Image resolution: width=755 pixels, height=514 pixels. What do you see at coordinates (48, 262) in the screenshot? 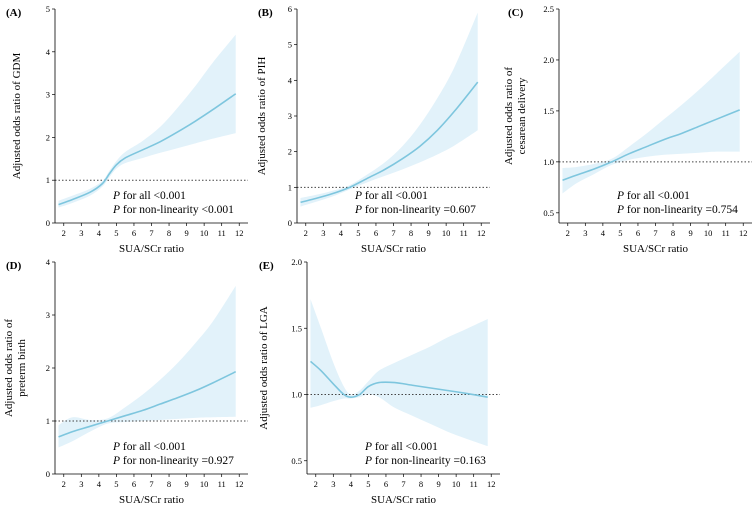
I see `y-tick-label: 4` at bounding box center [48, 262].